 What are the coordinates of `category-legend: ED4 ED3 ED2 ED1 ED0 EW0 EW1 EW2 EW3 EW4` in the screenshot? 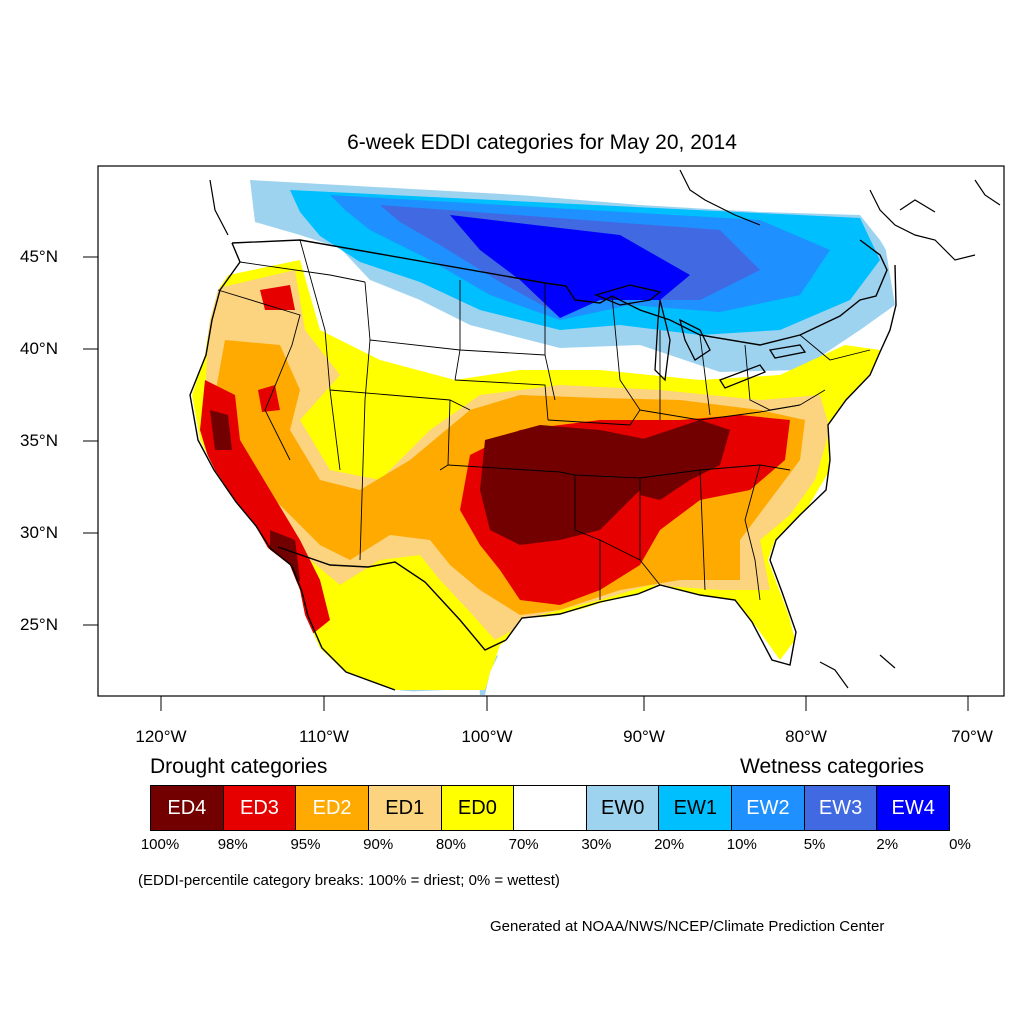 It's located at (550, 808).